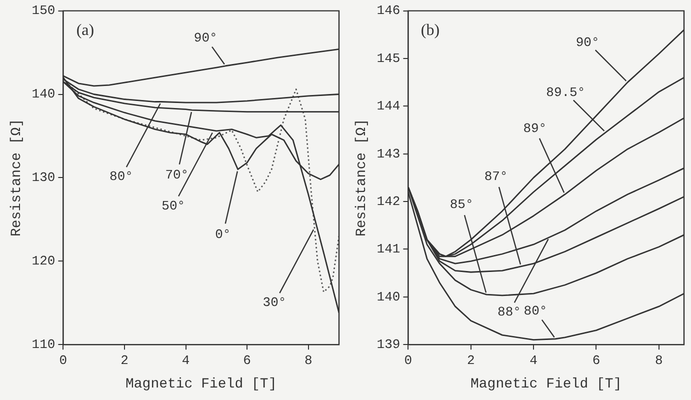  I want to click on annotation: 50°, so click(174, 206).